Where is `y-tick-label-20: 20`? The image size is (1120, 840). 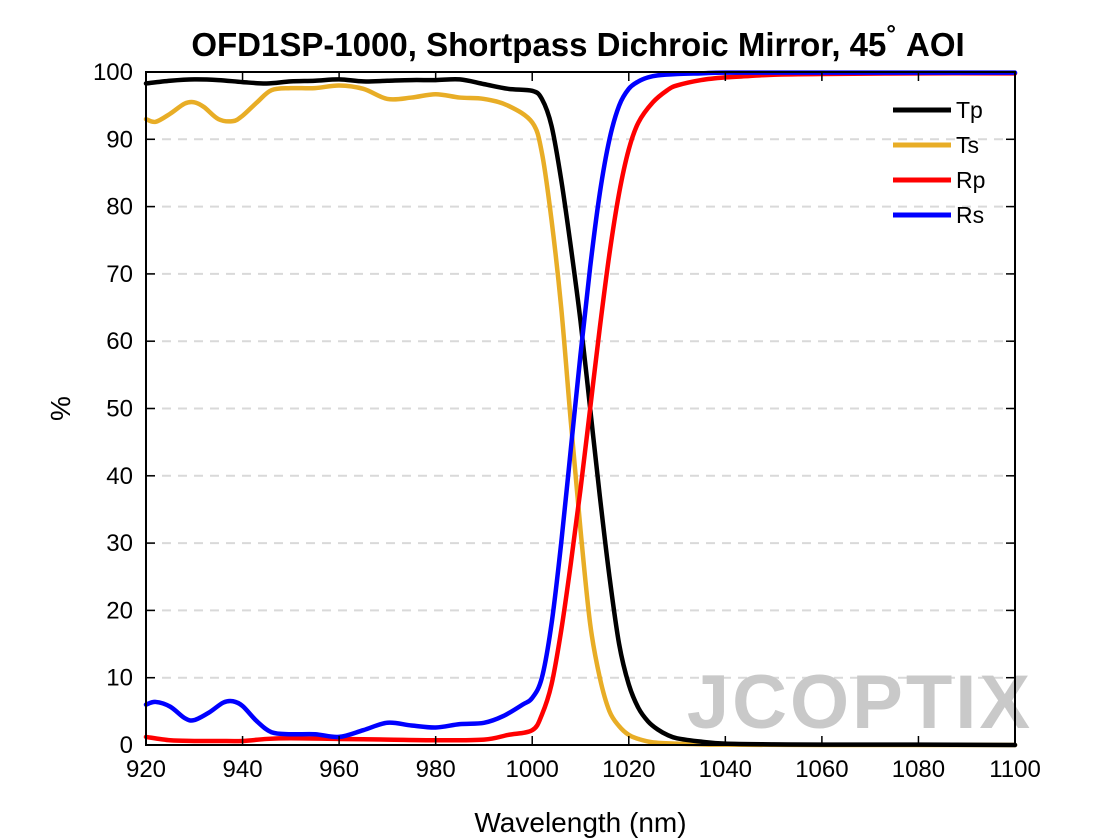 y-tick-label-20: 20 is located at coordinates (119, 610).